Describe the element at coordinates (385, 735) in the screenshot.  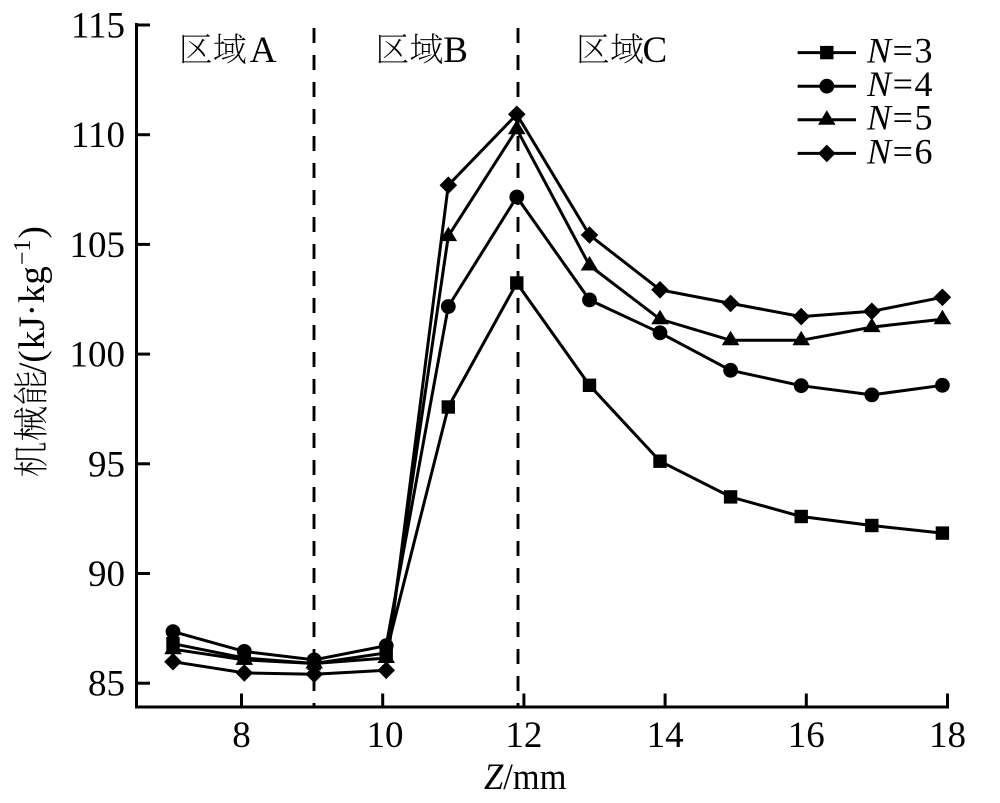
I see `svg-text: 10` at that location.